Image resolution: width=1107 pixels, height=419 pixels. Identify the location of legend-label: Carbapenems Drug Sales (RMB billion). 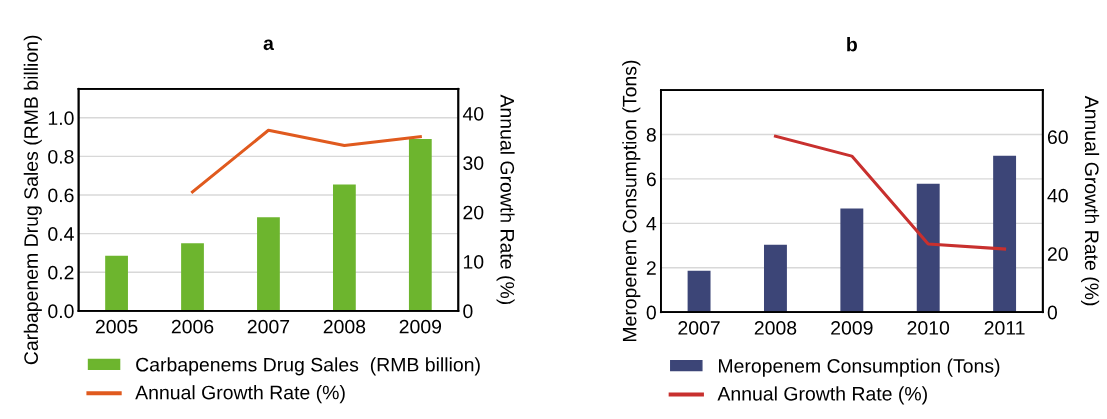
(308, 366).